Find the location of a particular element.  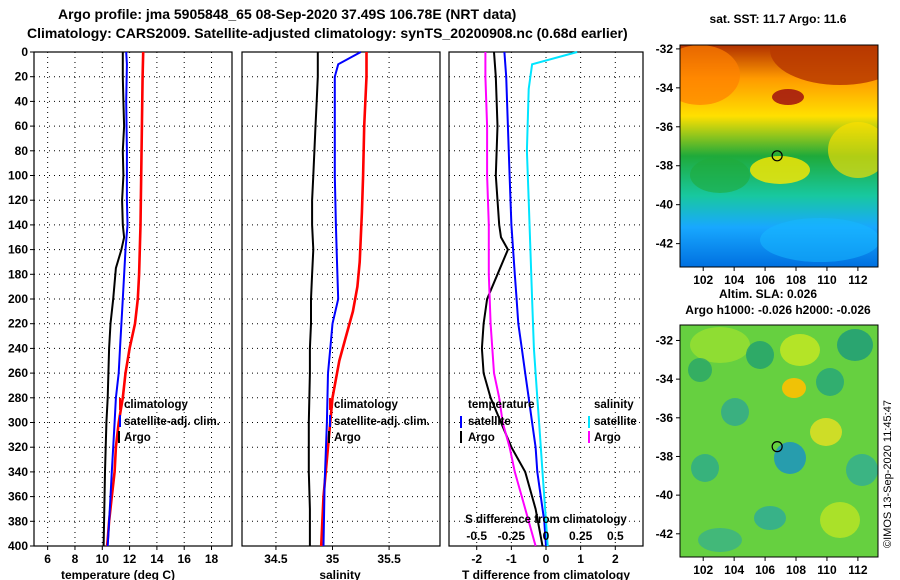

sla-lat-label: -42 is located at coordinates (665, 534).